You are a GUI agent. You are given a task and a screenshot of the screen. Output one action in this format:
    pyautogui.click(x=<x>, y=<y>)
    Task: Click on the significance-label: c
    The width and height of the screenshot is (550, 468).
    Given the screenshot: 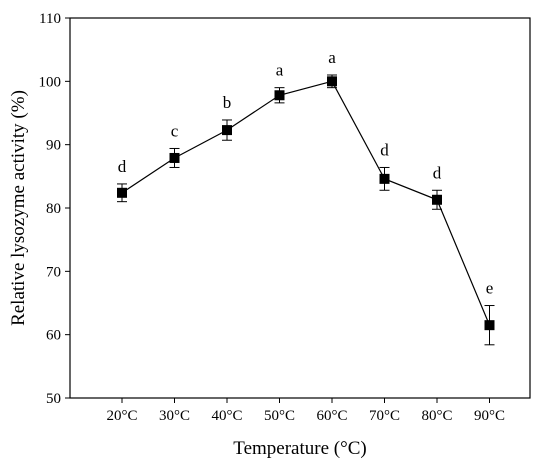 What is the action you would take?
    pyautogui.click(x=175, y=130)
    